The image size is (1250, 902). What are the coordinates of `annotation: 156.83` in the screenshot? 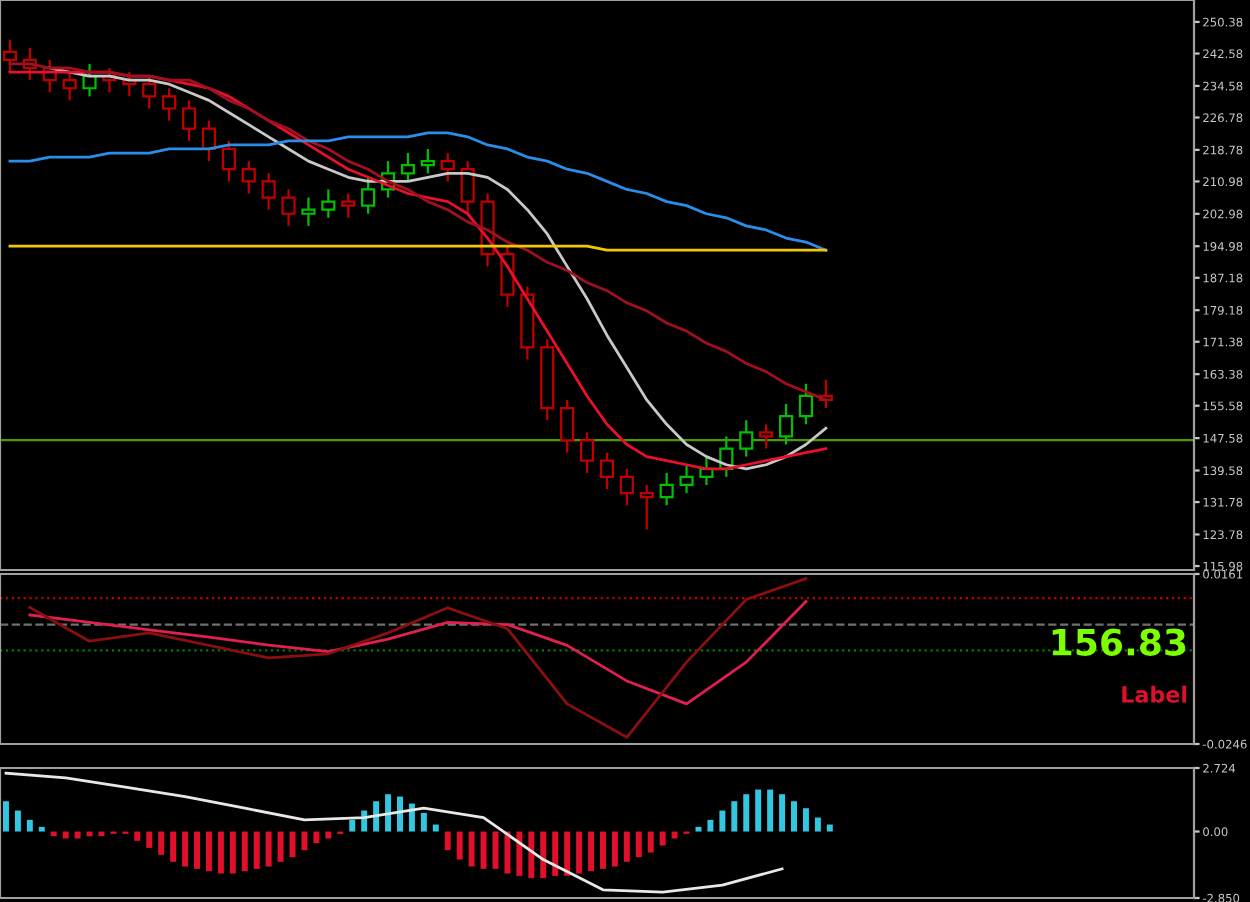 It's located at (1119, 642).